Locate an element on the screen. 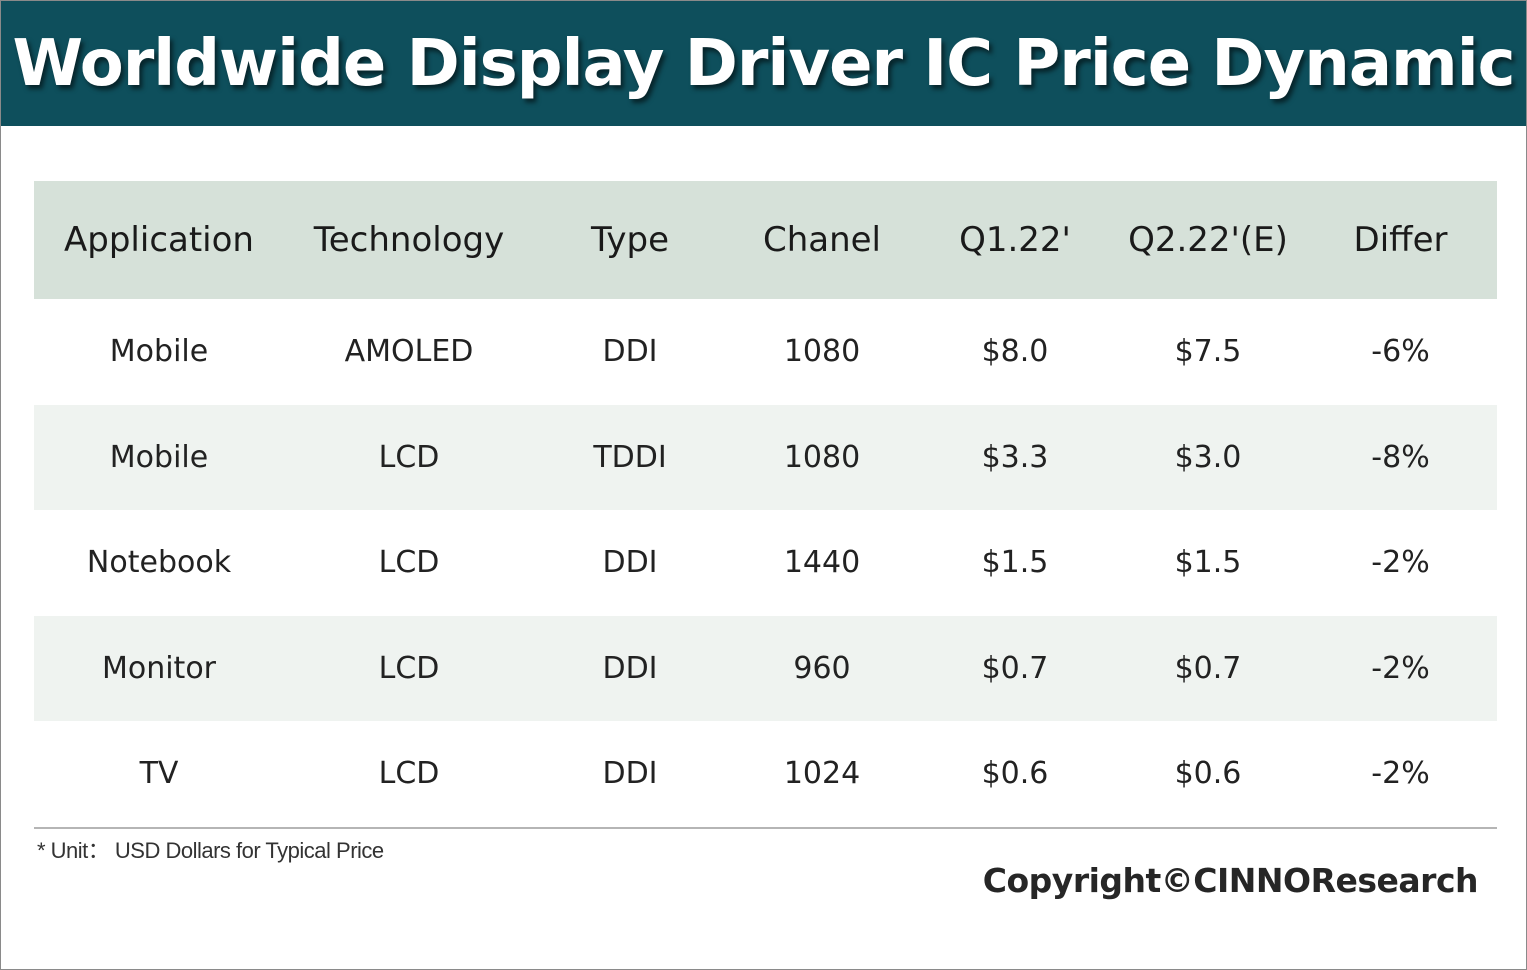 The width and height of the screenshot is (1527, 970). column-header-q2: Q2.22'(E) is located at coordinates (1208, 240).